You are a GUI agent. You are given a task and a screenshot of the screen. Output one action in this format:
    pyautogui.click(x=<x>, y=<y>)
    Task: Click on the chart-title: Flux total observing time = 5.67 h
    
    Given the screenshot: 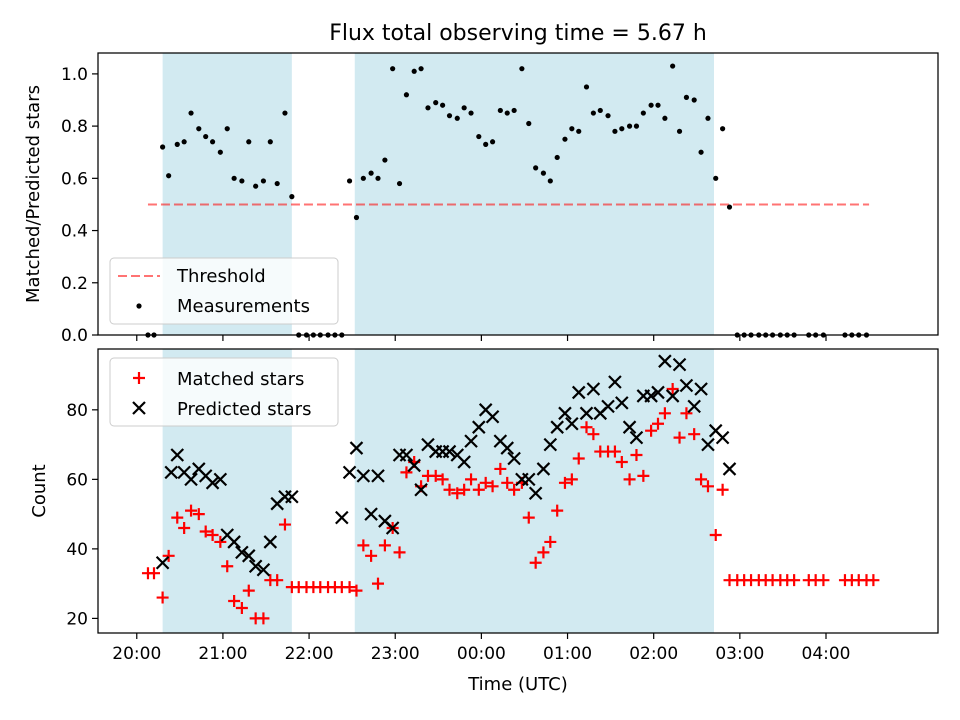 What is the action you would take?
    pyautogui.click(x=518, y=33)
    